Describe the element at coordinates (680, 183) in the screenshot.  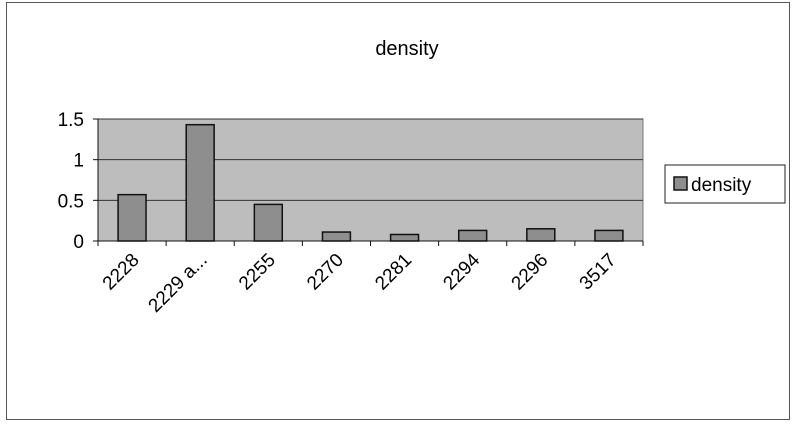
I see `legend-swatch` at that location.